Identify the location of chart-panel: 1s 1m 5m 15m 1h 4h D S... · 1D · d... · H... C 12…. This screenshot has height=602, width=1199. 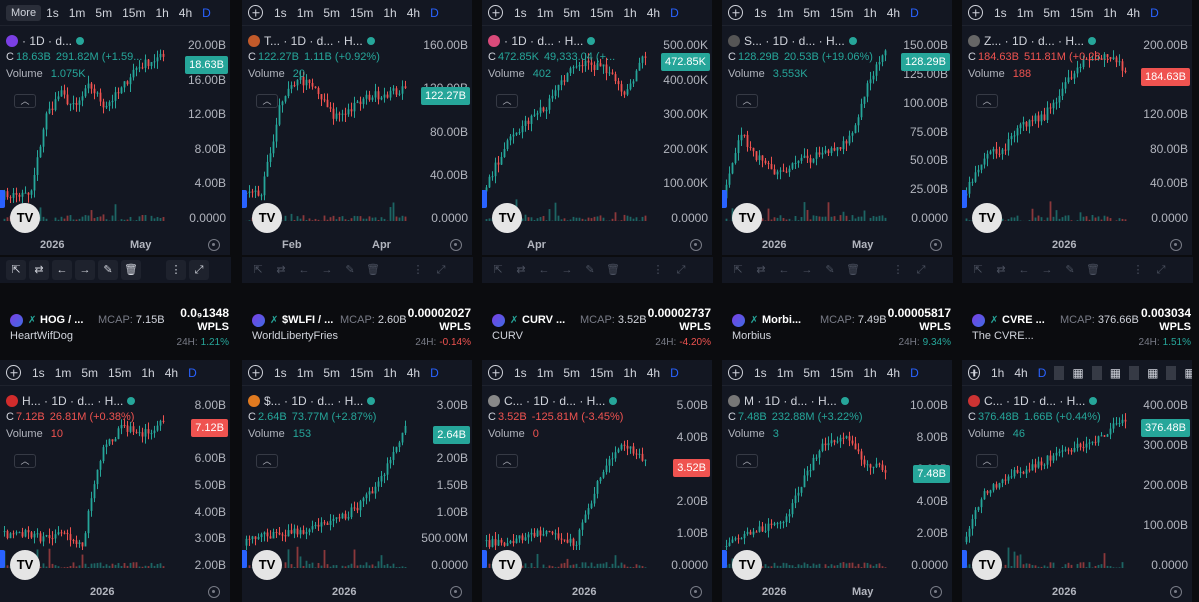
(837, 127).